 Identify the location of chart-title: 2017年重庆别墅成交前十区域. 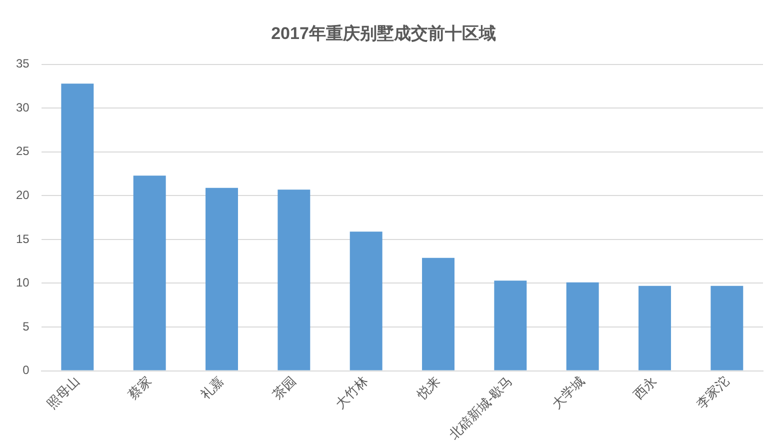
(383, 33).